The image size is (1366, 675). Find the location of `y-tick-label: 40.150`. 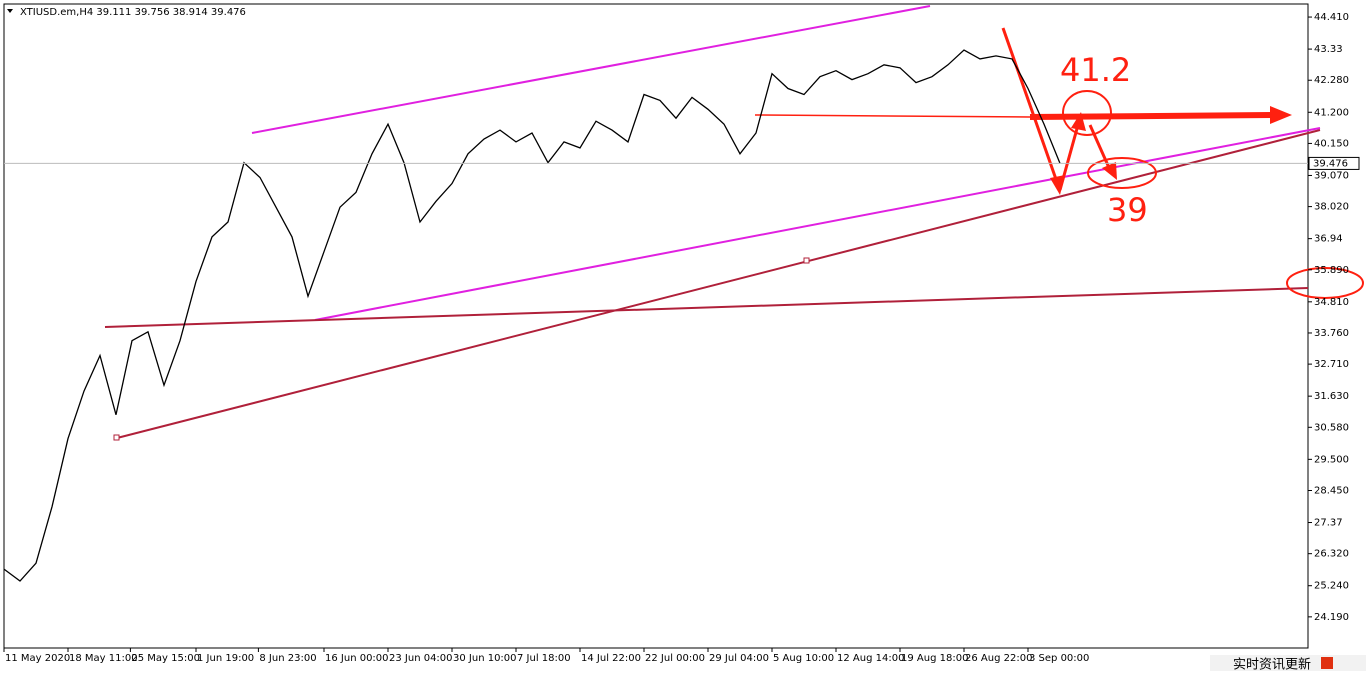

y-tick-label: 40.150 is located at coordinates (1331, 143).